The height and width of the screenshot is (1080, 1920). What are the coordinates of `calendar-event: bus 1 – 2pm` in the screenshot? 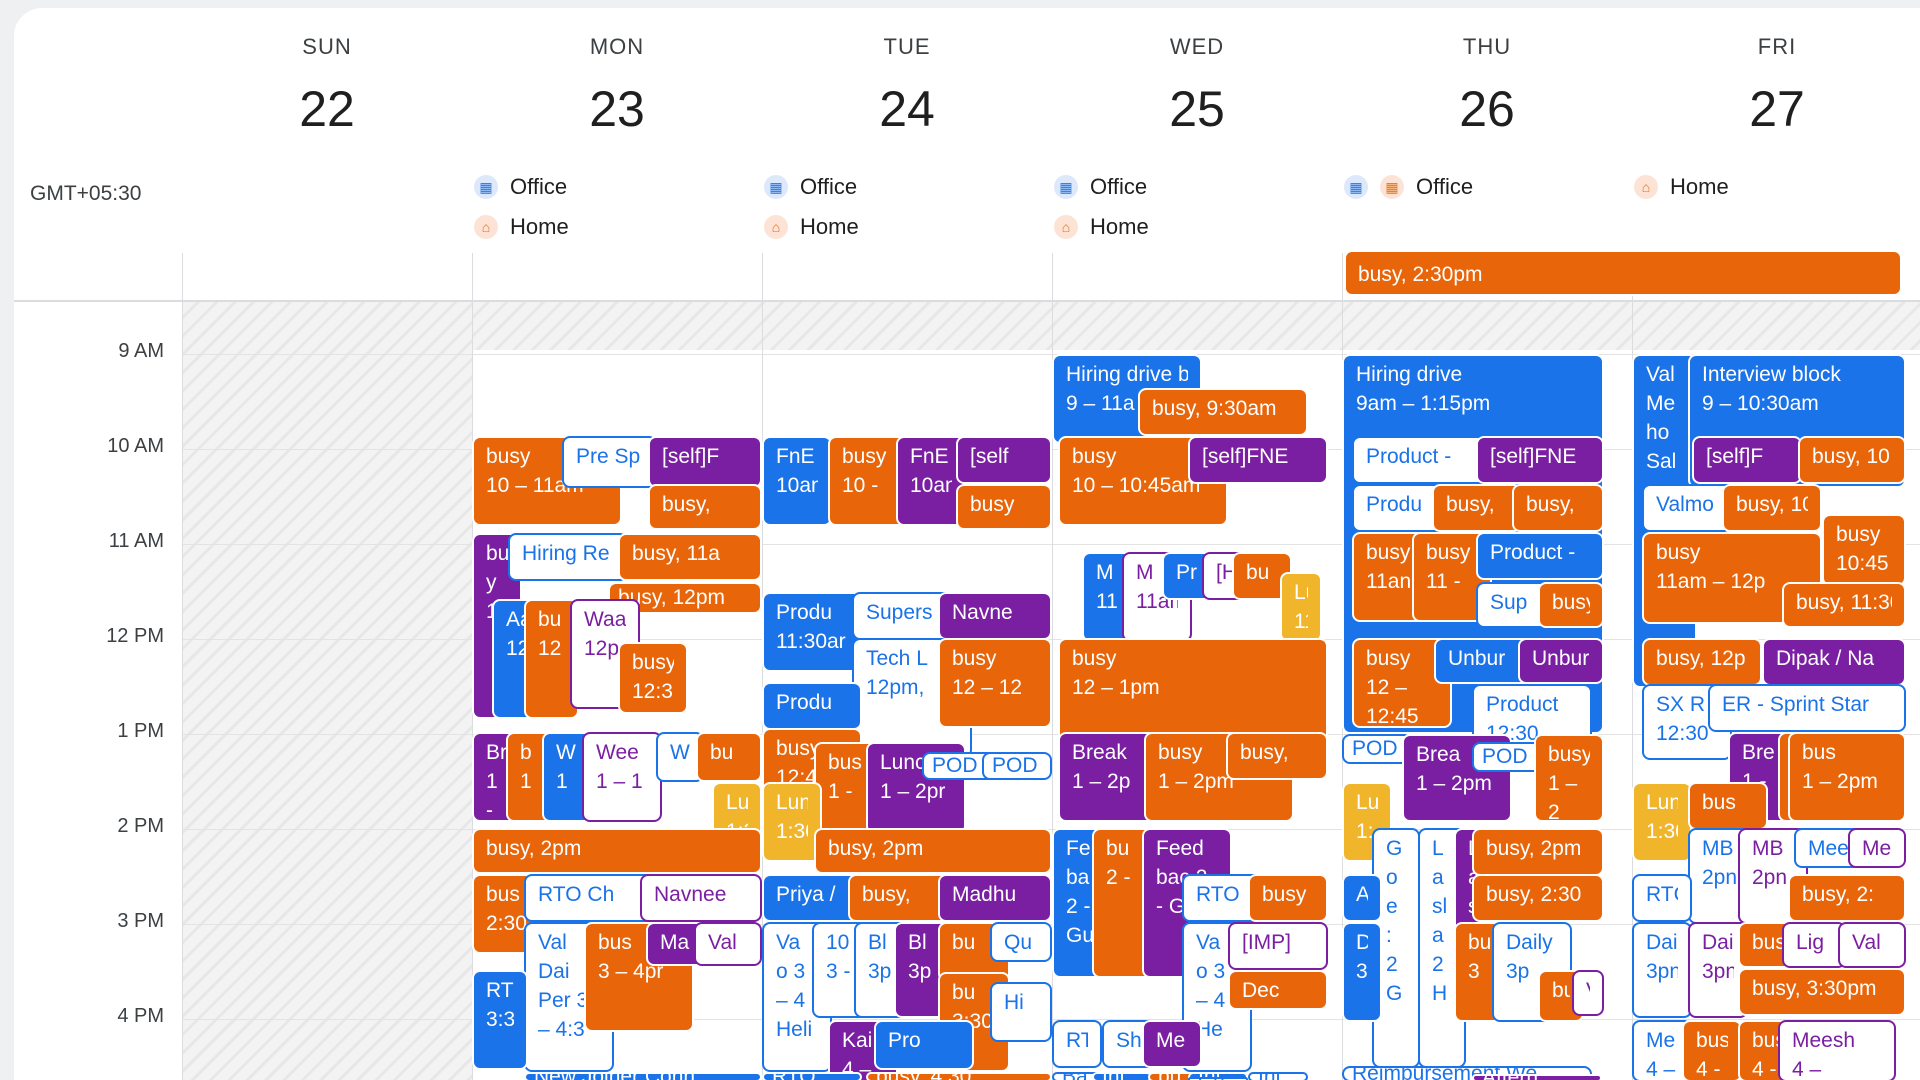 It's located at (1847, 777).